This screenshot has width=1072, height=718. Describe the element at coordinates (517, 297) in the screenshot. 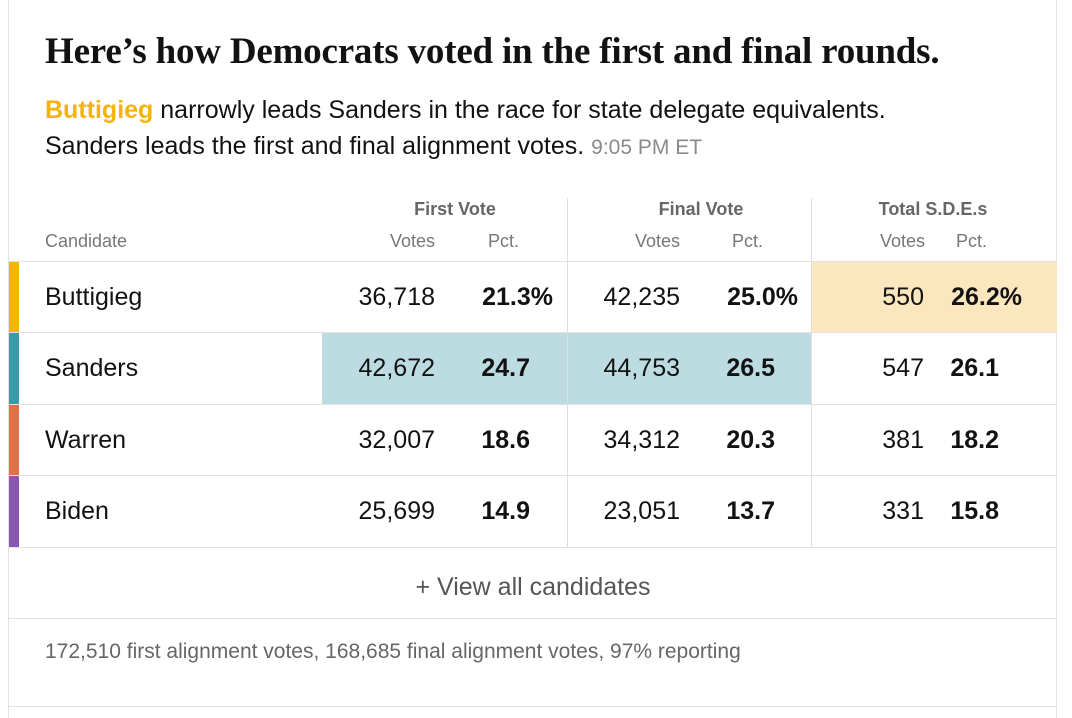

I see `first-pct: 21.3%` at that location.